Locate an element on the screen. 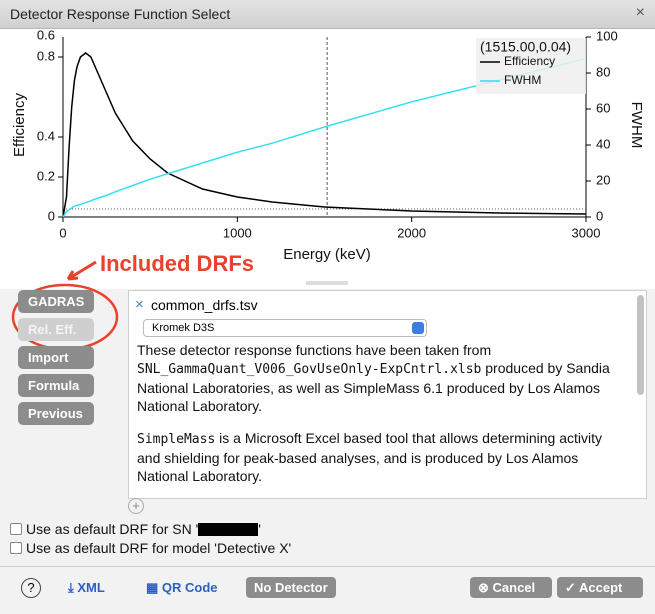 This screenshot has height=614, width=655. sidebar-button: GADRAS is located at coordinates (56, 301).